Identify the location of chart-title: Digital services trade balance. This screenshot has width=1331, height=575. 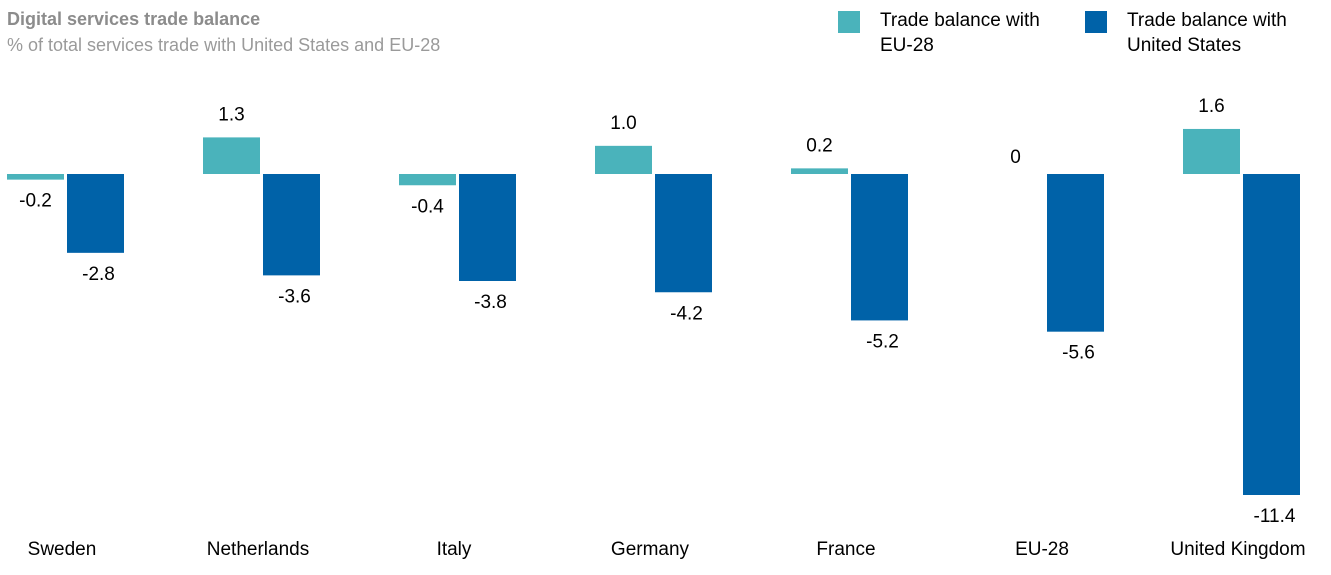
(134, 19).